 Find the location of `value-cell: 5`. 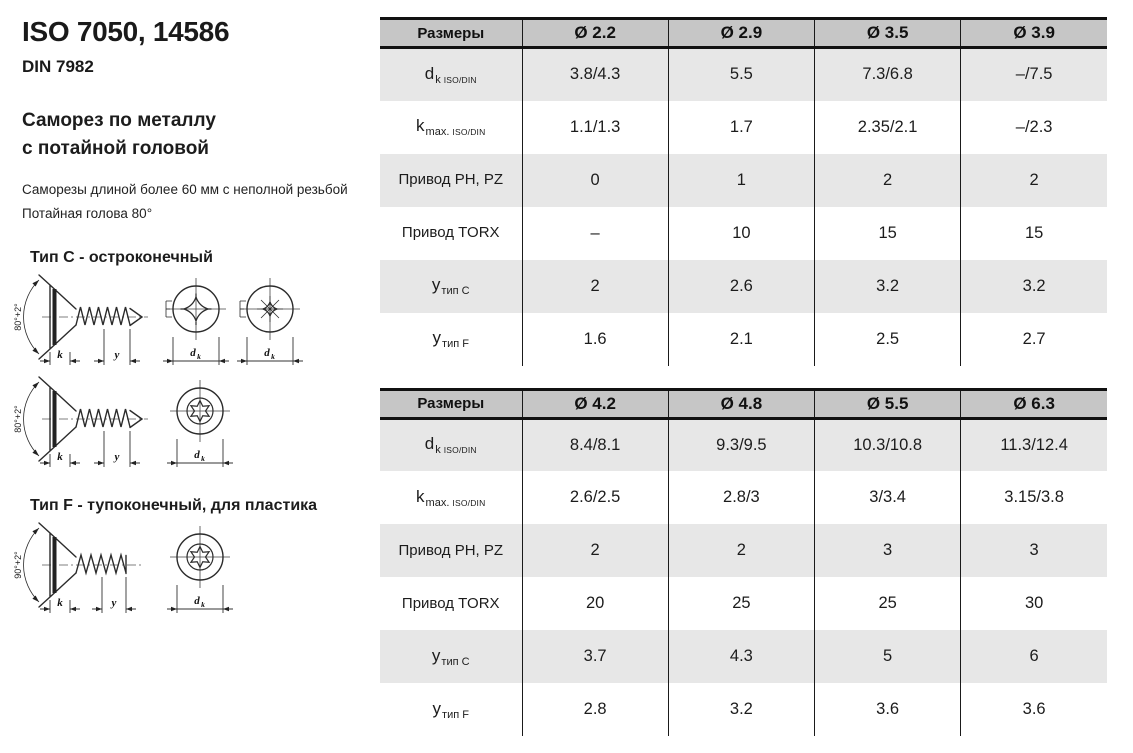

value-cell: 5 is located at coordinates (887, 656).